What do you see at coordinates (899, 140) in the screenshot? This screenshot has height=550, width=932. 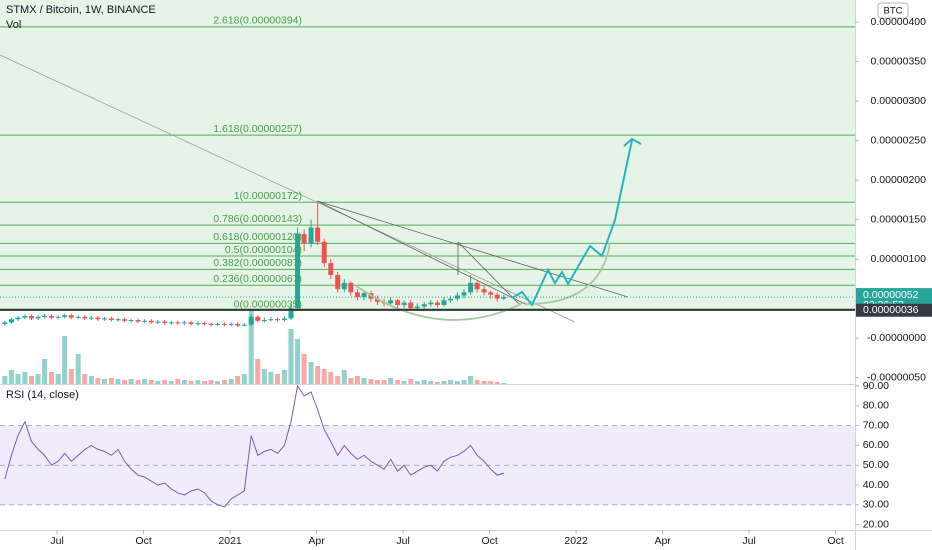 I see `y-tick-label: 0.00000250` at bounding box center [899, 140].